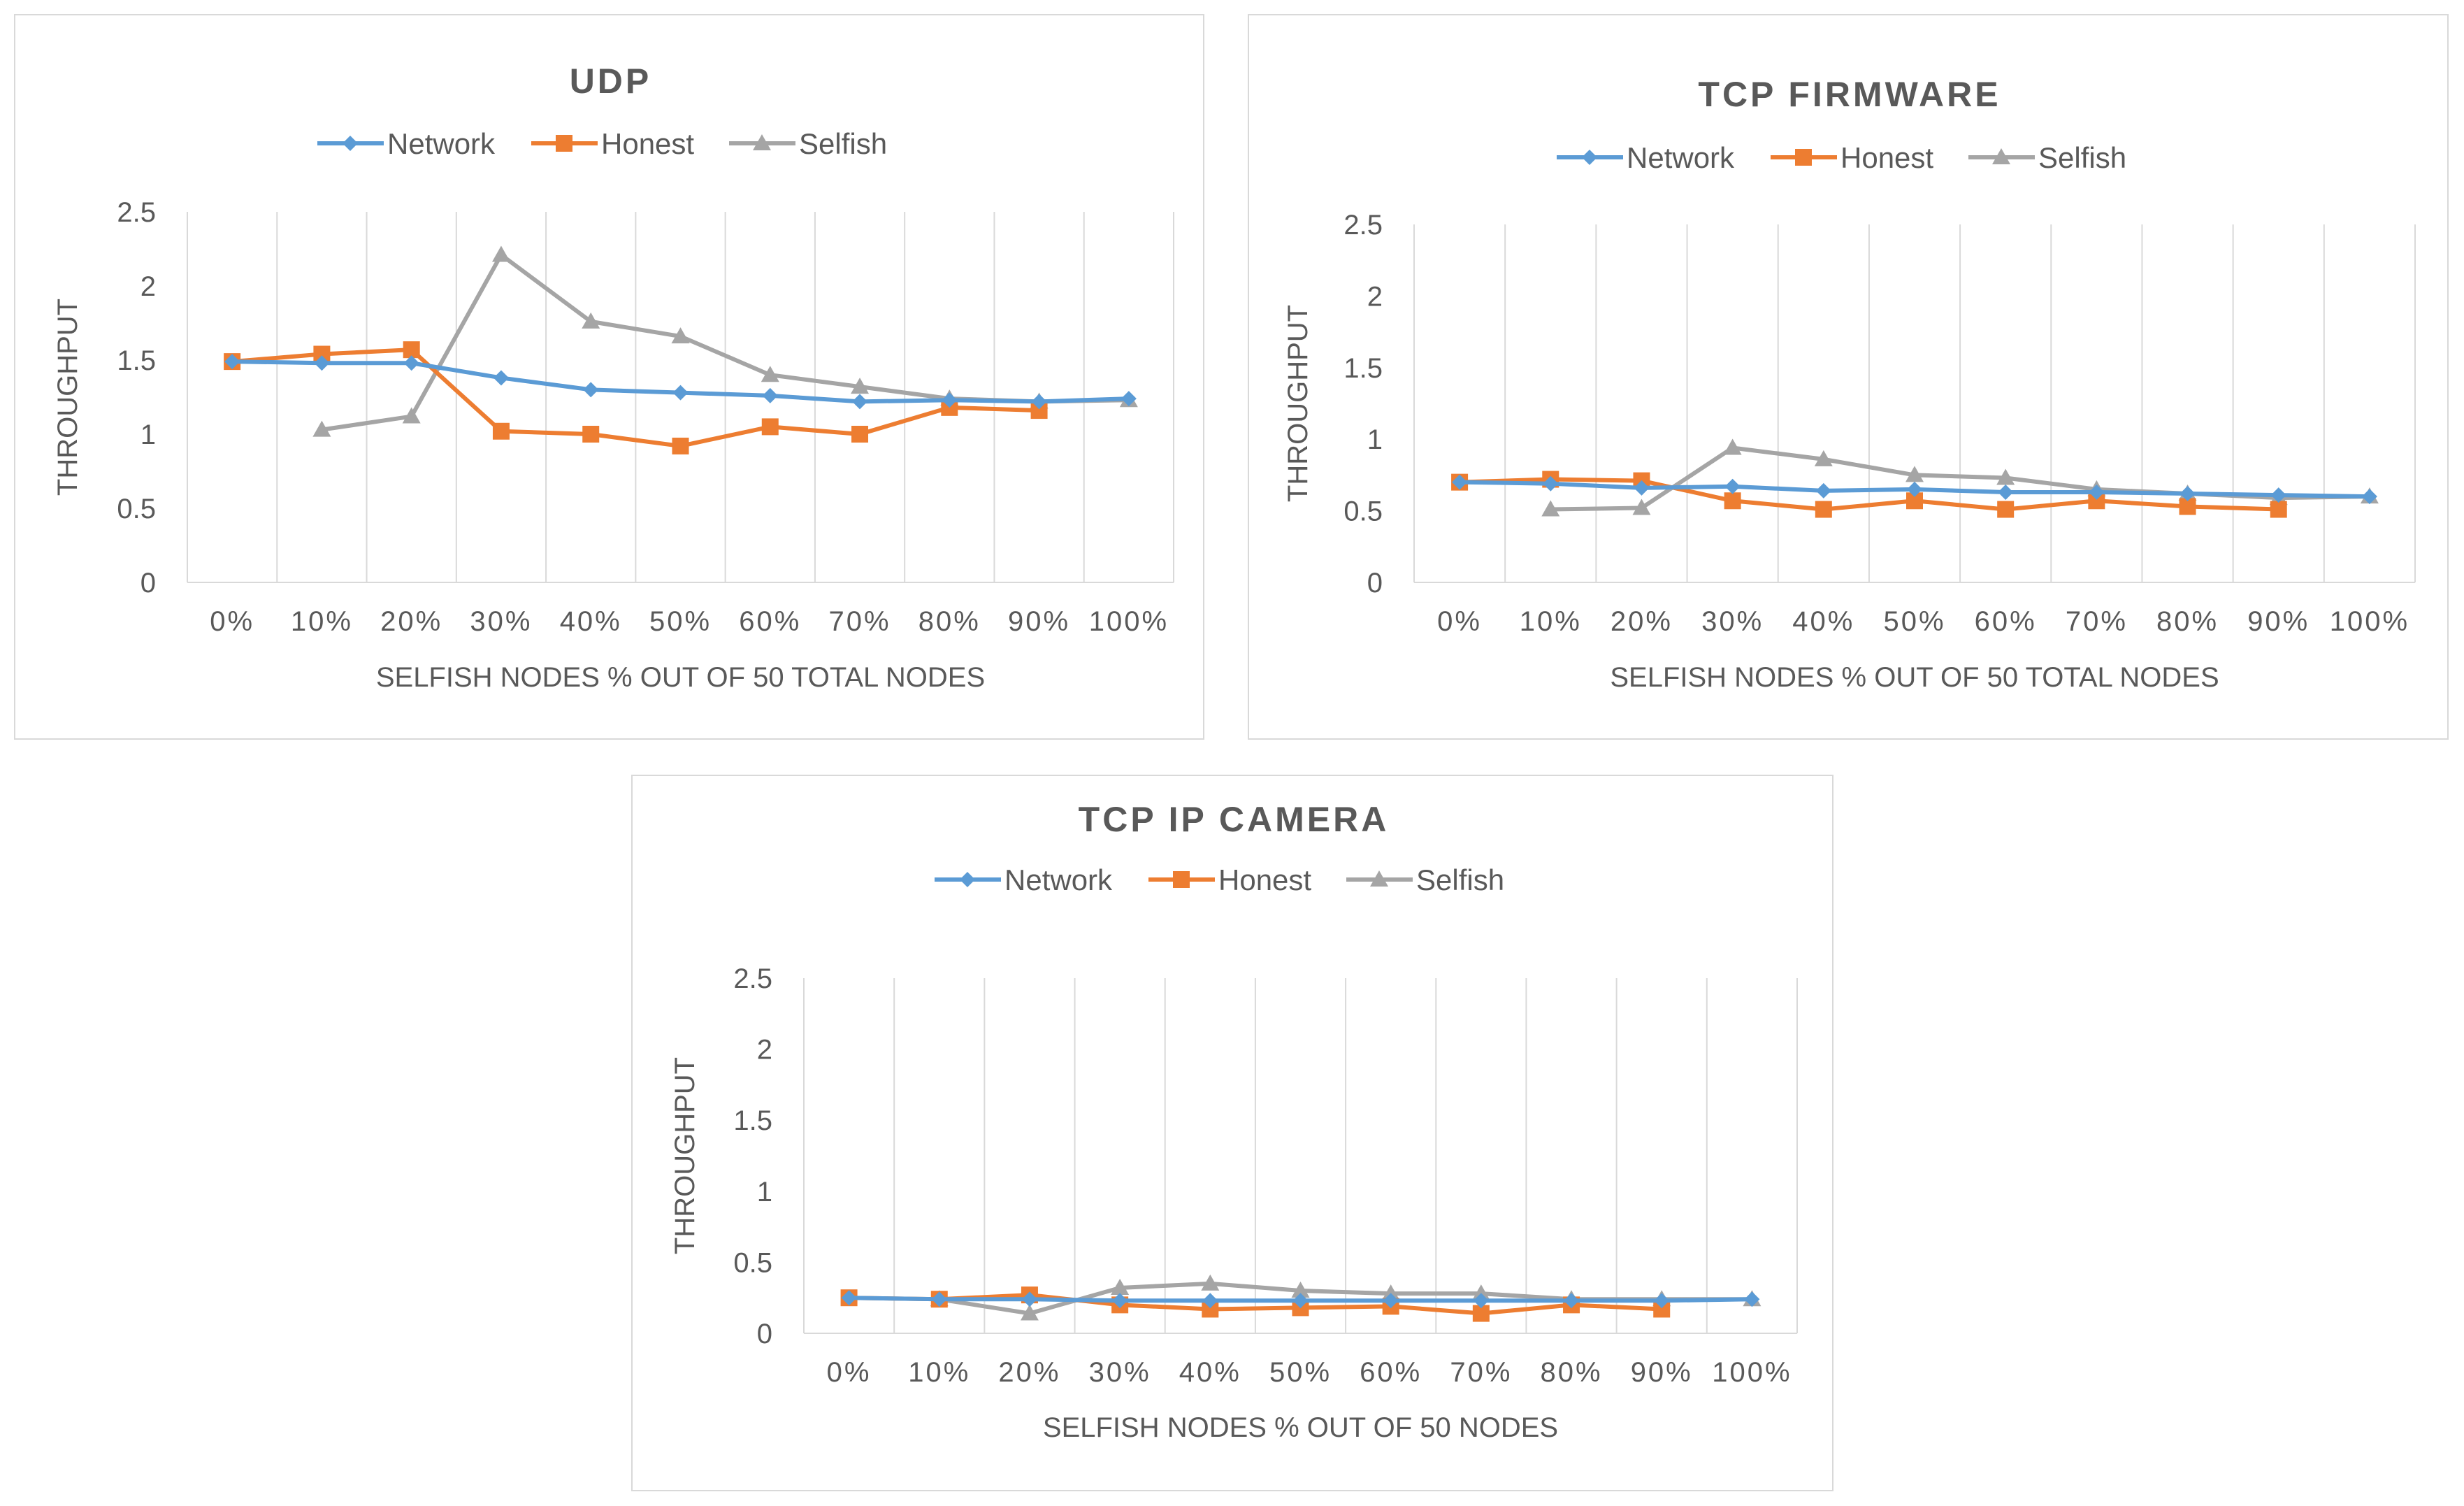  What do you see at coordinates (1850, 95) in the screenshot?
I see `chart-title: TCP FIRMWARE` at bounding box center [1850, 95].